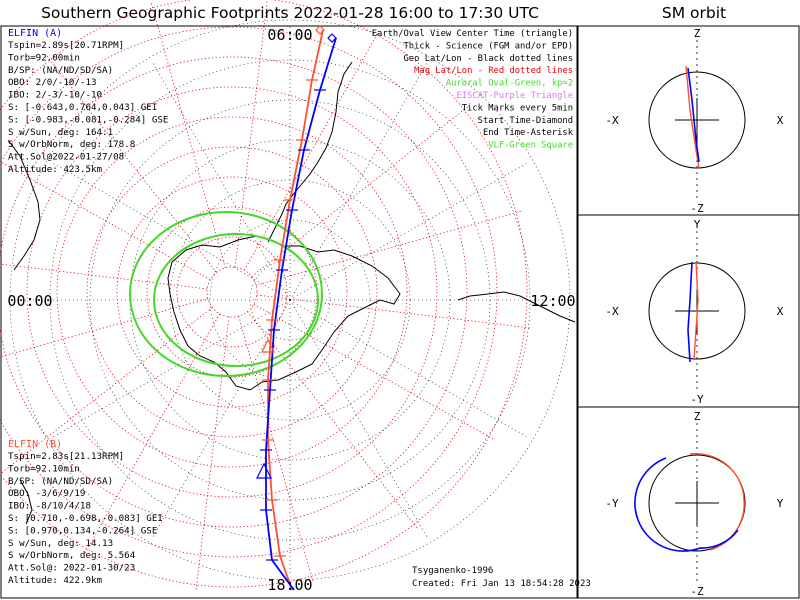 This screenshot has height=600, width=800. I want to click on elfin-a-track, so click(301, 314).